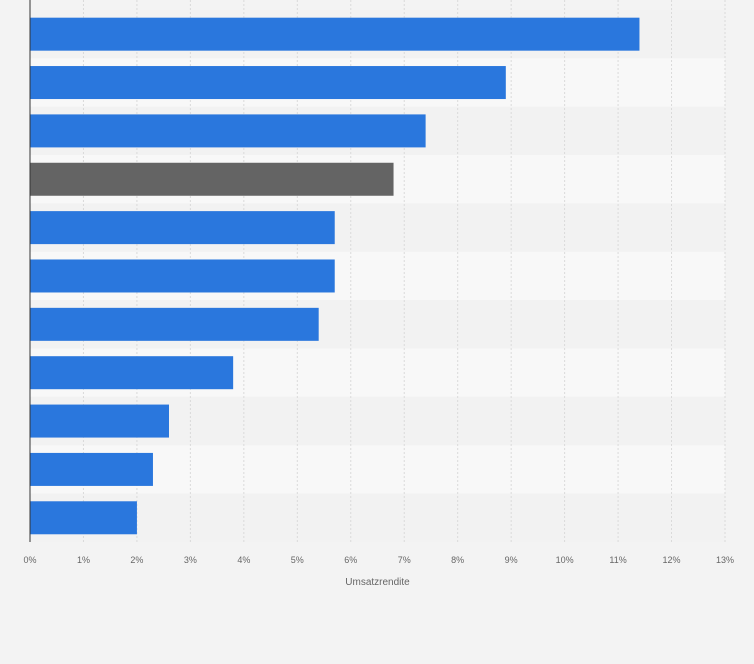  Describe the element at coordinates (243, 560) in the screenshot. I see `x-tick-label: 4%` at that location.